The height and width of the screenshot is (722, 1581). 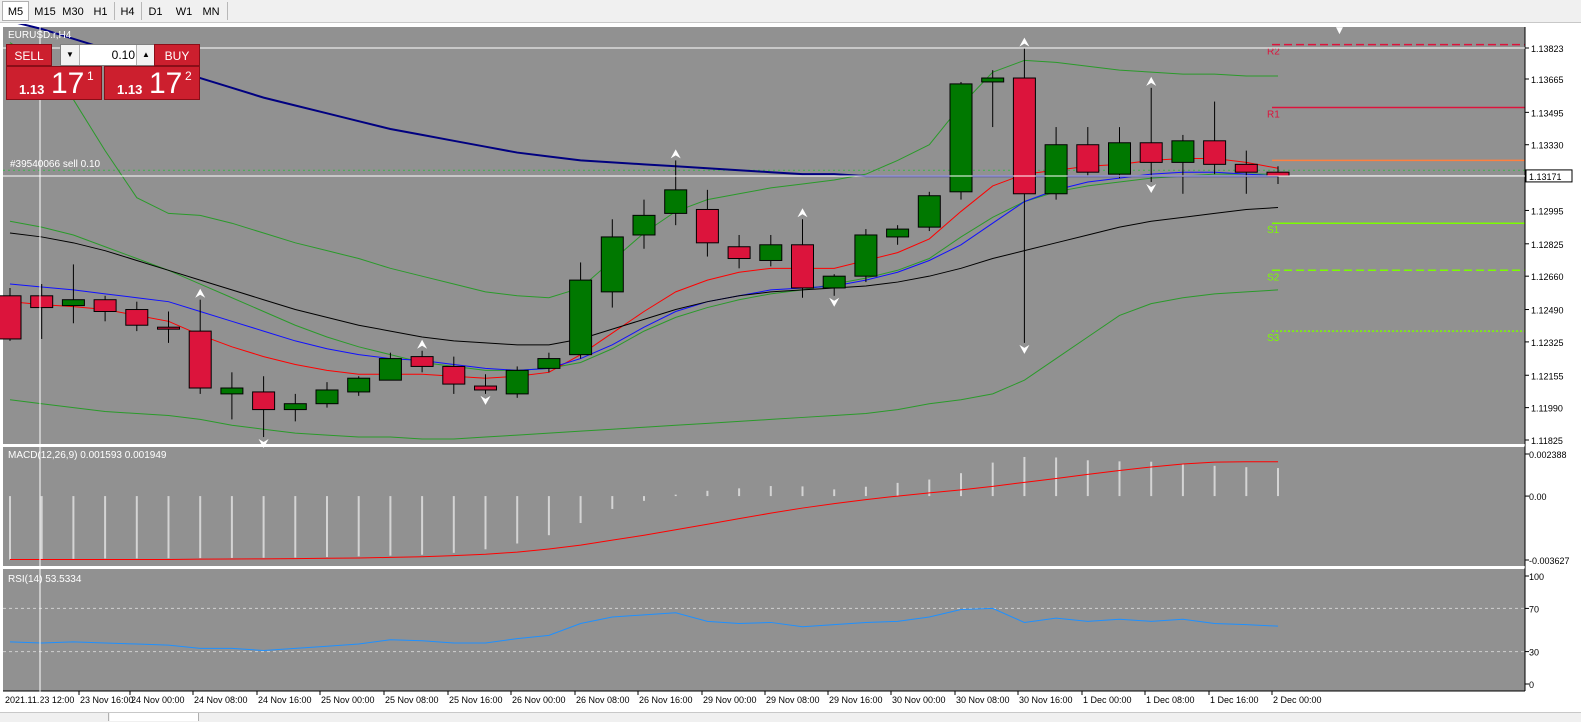 What do you see at coordinates (211, 12) in the screenshot?
I see `timeframe-button-mn: MN` at bounding box center [211, 12].